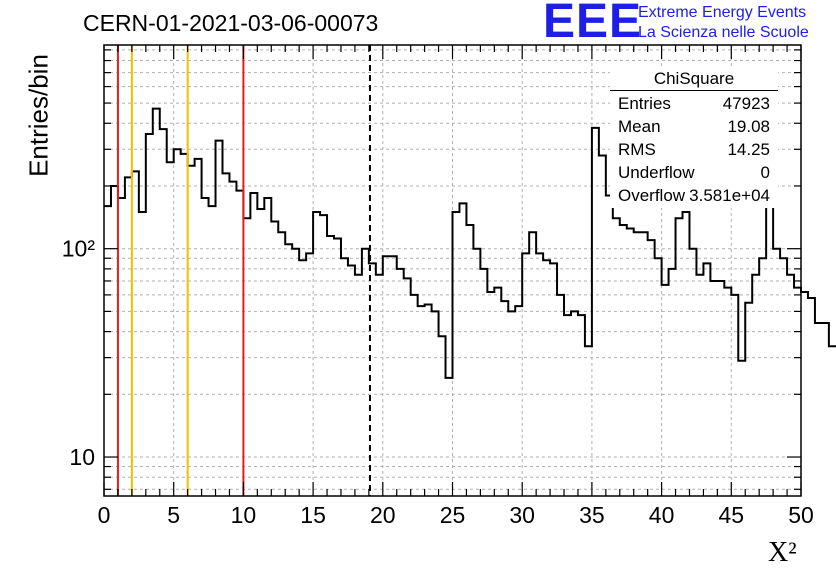 The width and height of the screenshot is (836, 572). Describe the element at coordinates (79, 249) in the screenshot. I see `y-tick-label: 10²` at that location.